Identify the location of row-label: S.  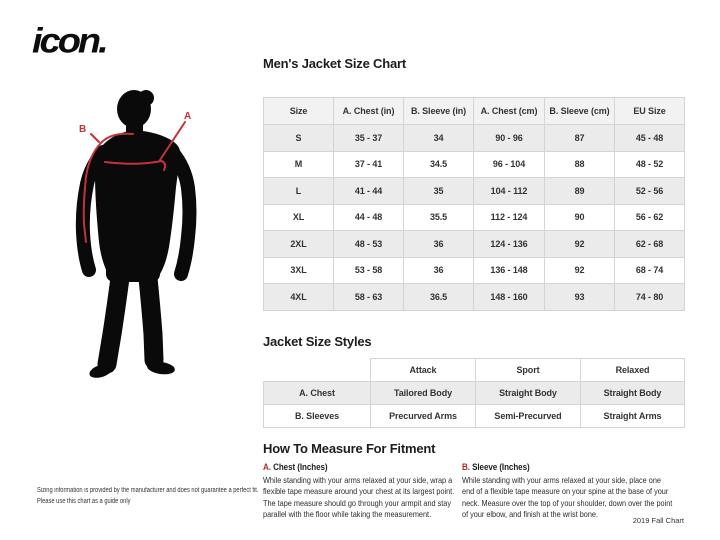
(298, 138).